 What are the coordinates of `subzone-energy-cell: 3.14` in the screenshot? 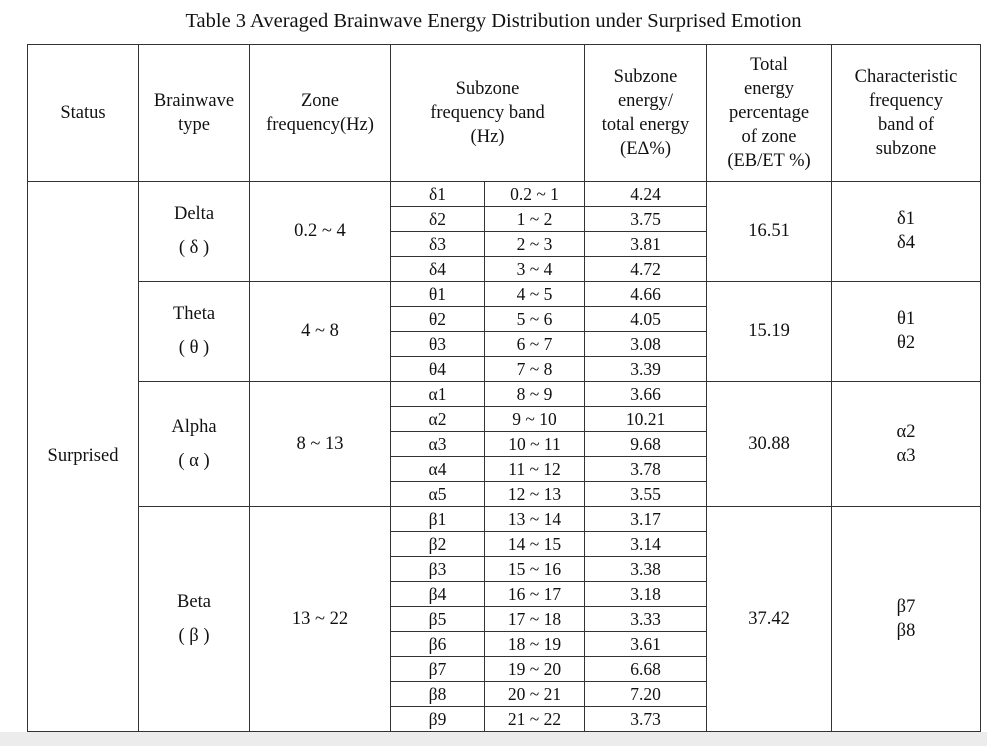 It's located at (646, 543).